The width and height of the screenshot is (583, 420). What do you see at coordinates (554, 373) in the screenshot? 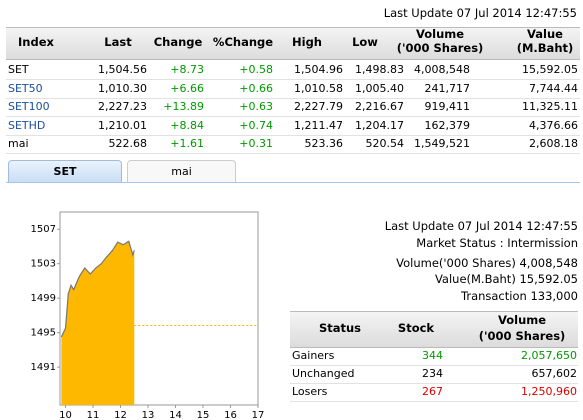
I see `cell: 657,602` at bounding box center [554, 373].